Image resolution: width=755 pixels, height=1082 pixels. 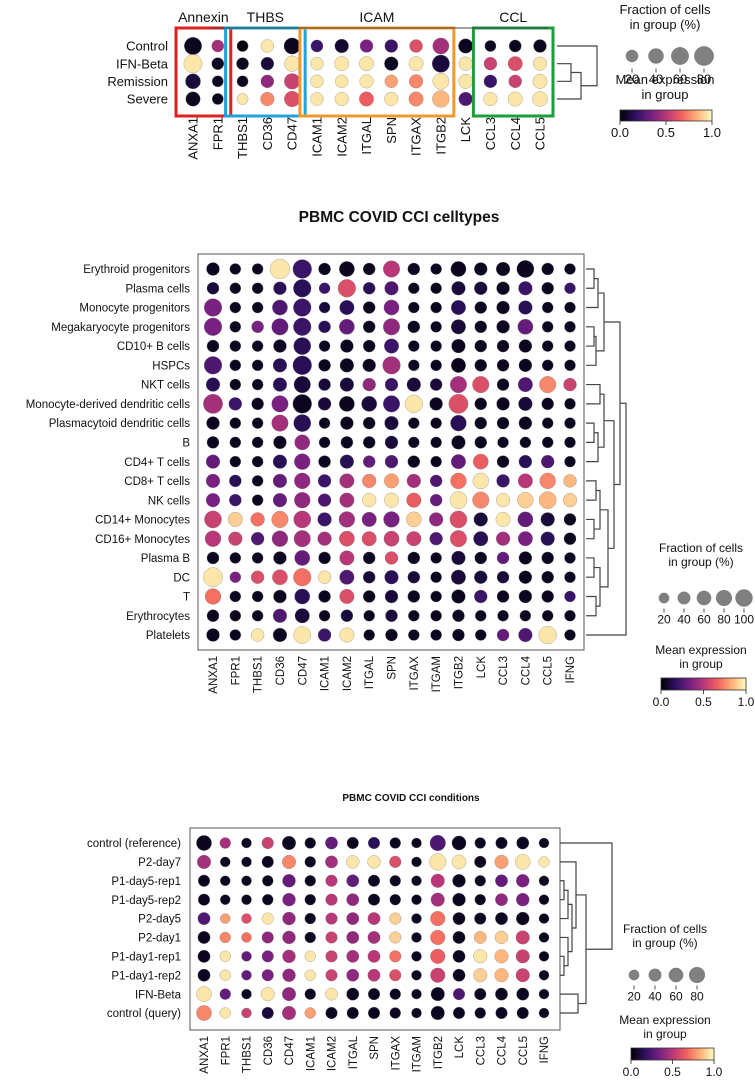 I want to click on panel-title-conditions: PBMC COVID CCI conditions, so click(x=411, y=798).